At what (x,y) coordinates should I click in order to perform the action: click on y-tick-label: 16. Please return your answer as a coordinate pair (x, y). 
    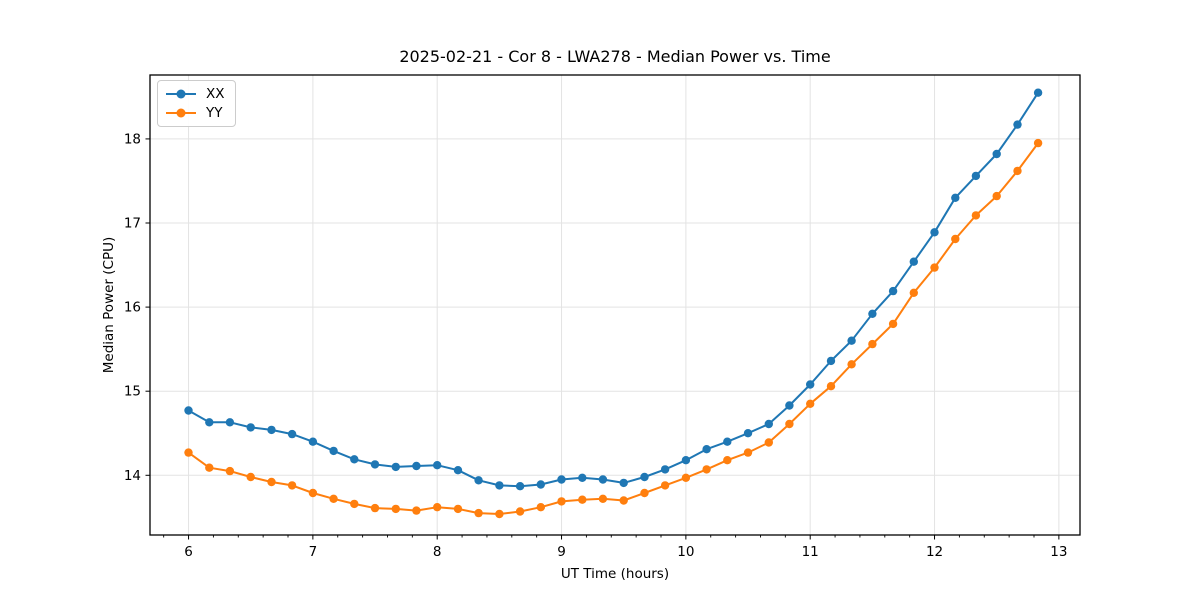
    Looking at the image, I should click on (132, 308).